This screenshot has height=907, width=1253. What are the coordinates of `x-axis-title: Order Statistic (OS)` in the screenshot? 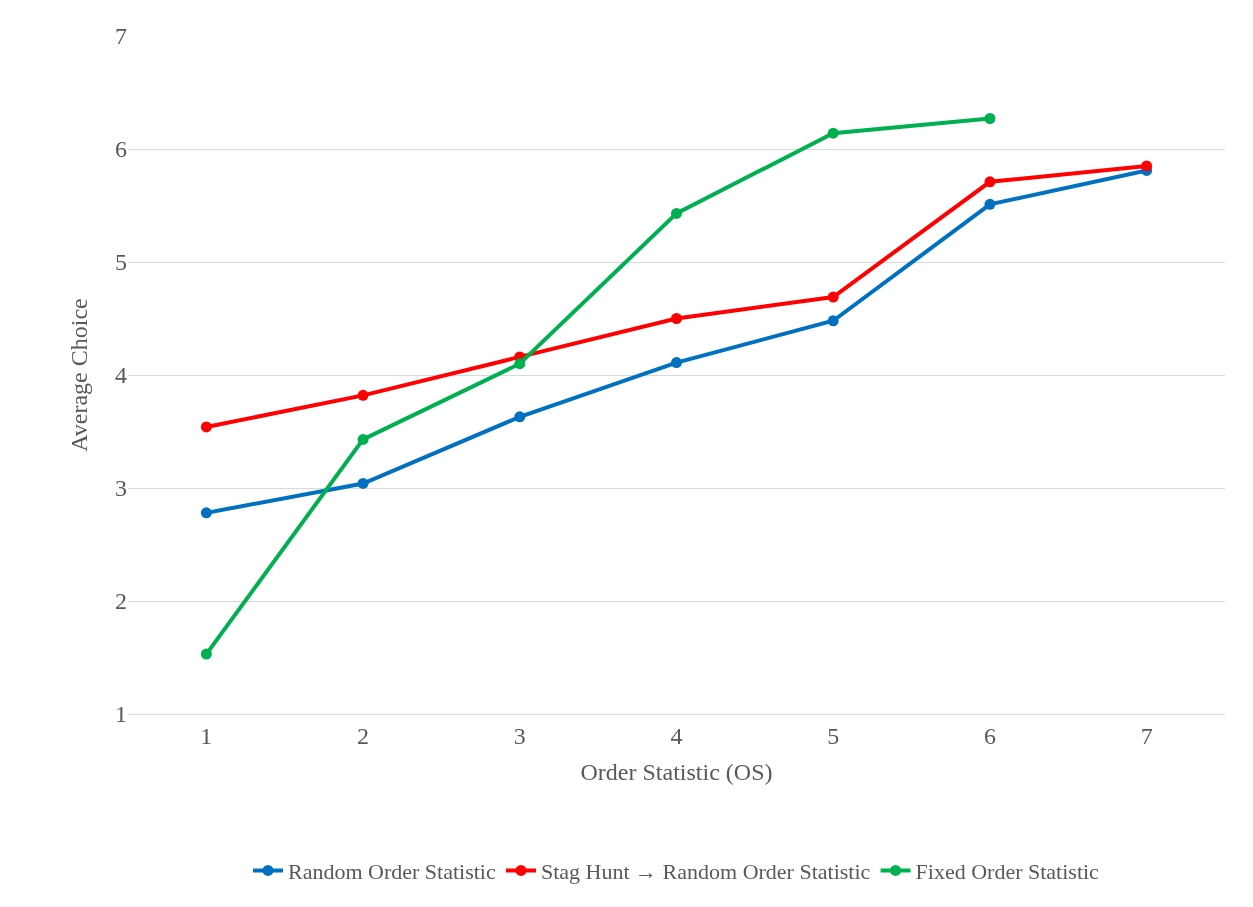 It's located at (676, 772).